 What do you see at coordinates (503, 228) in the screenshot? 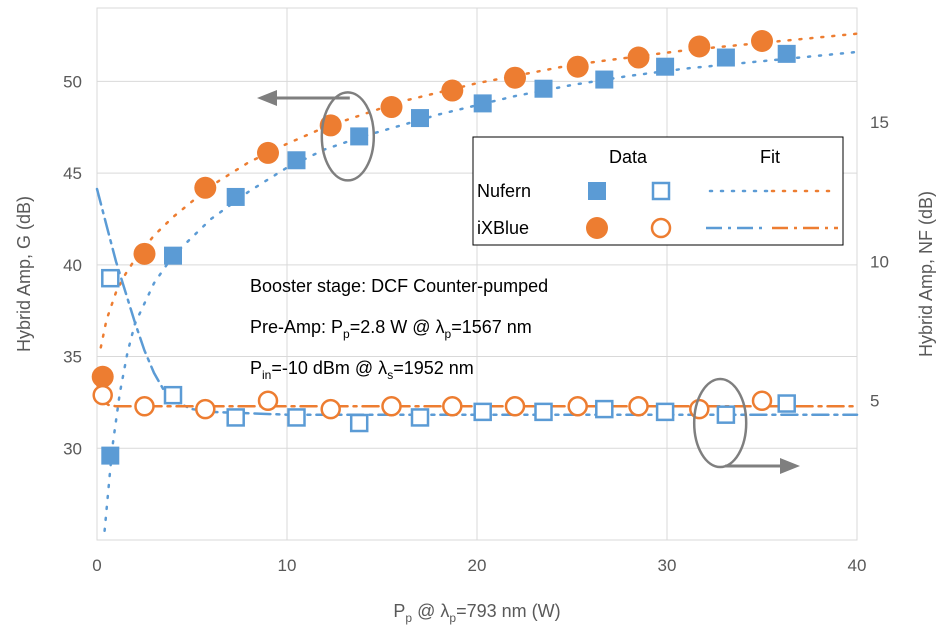
I see `legend-label-ixblue: iXBlue` at bounding box center [503, 228].